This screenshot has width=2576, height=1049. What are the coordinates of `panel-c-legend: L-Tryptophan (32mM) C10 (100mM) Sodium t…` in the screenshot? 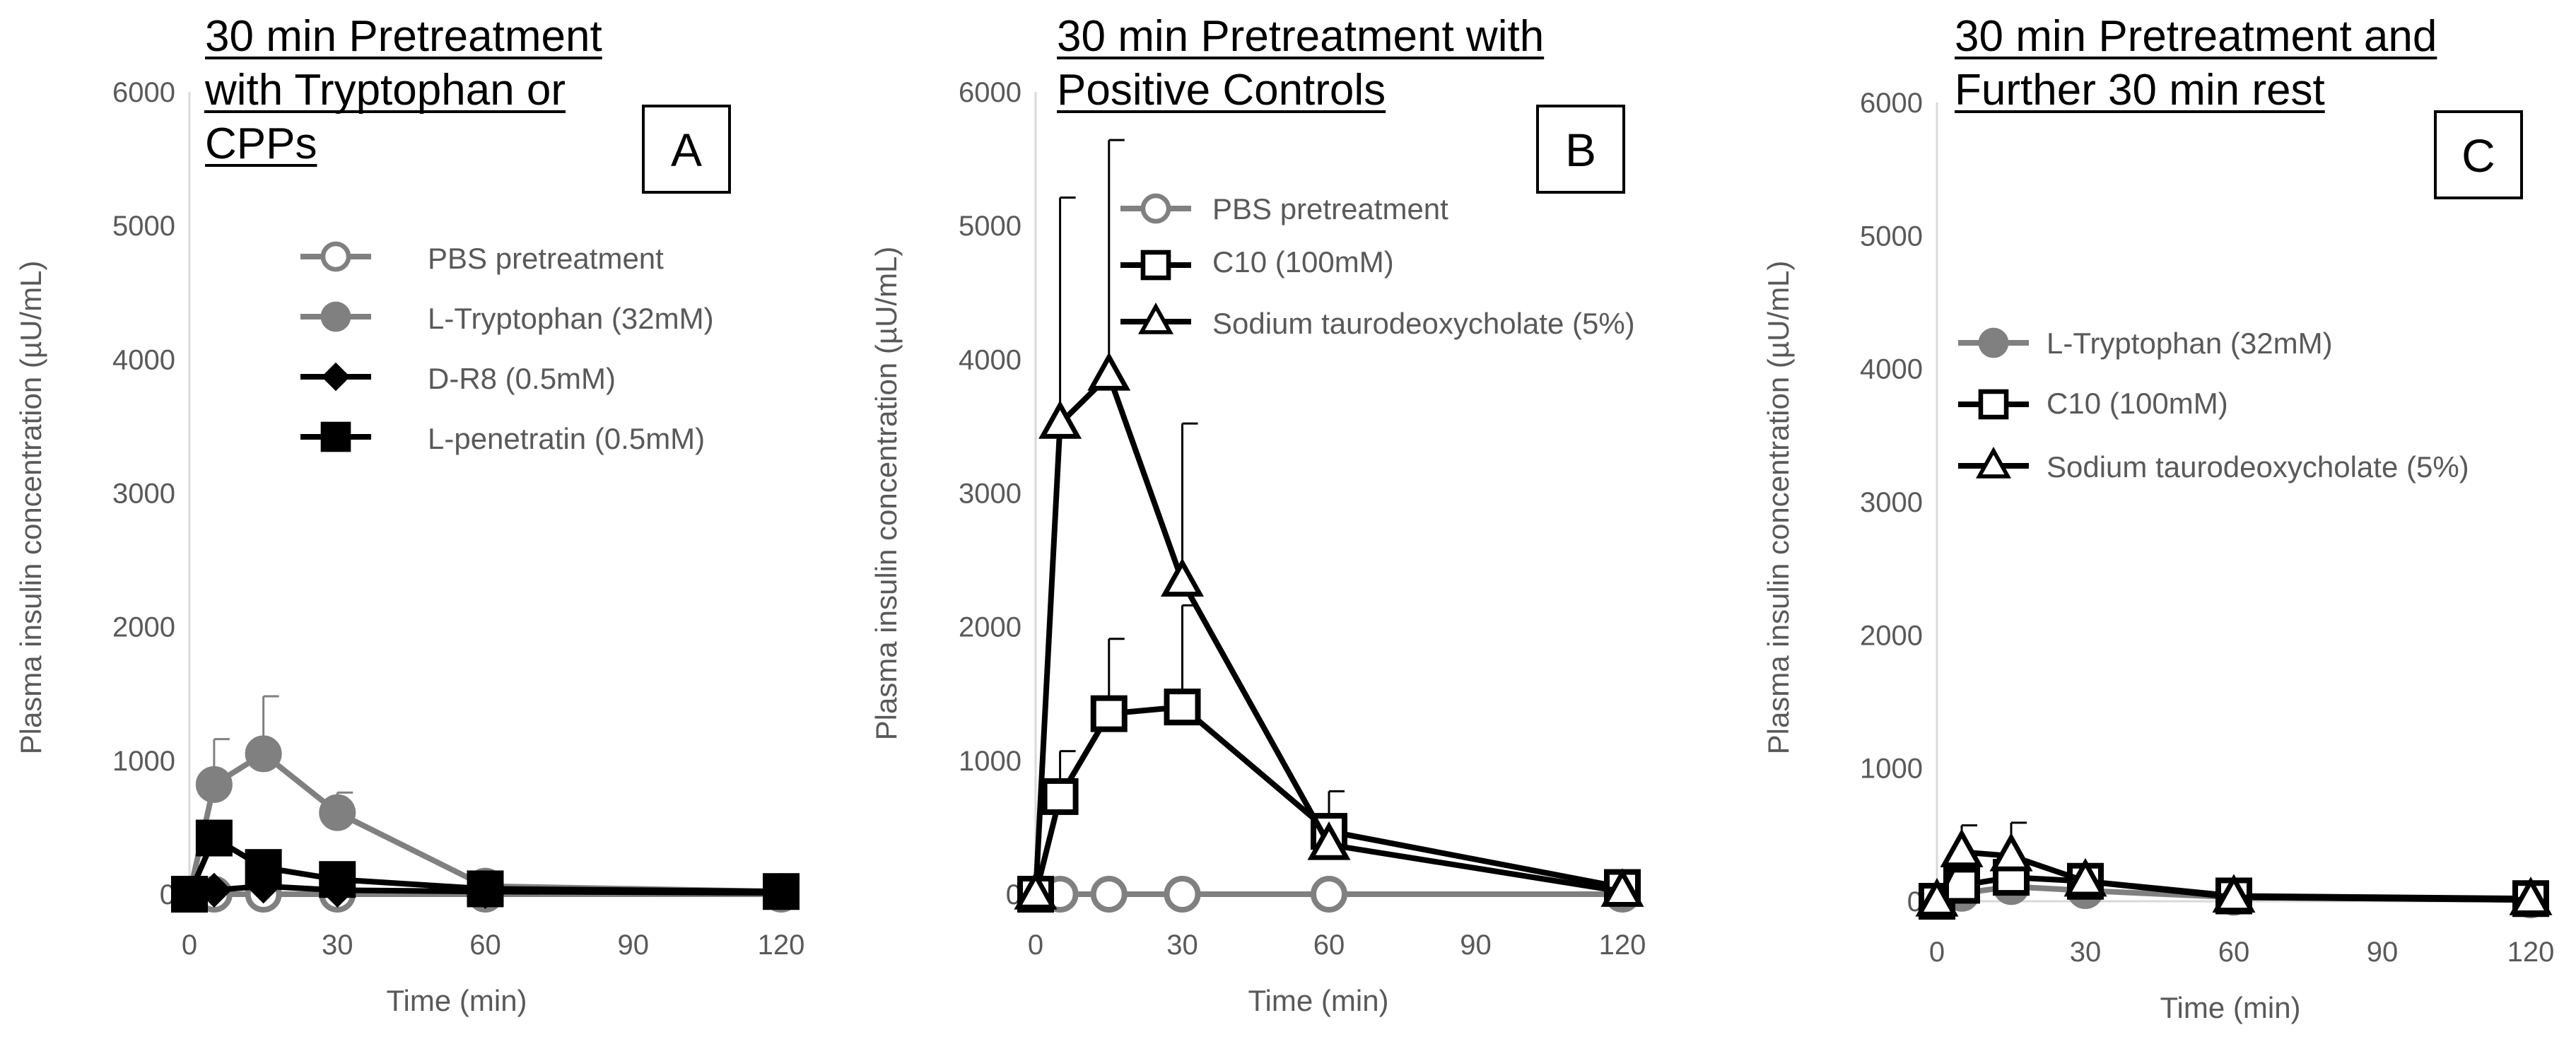 It's located at (2214, 405).